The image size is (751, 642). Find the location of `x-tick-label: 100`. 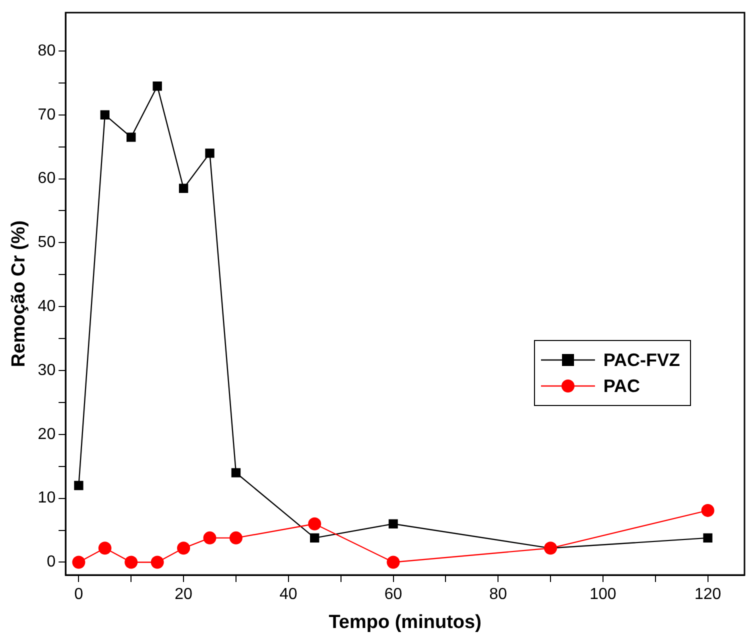

x-tick-label: 100 is located at coordinates (603, 595).